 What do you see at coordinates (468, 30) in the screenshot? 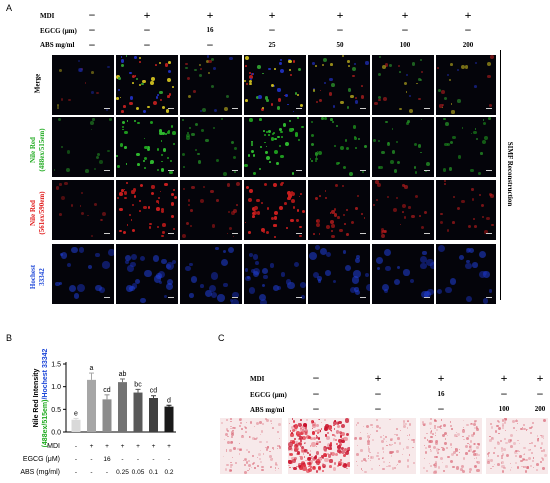
I see `panel-a-egcg-sign: −` at bounding box center [468, 30].